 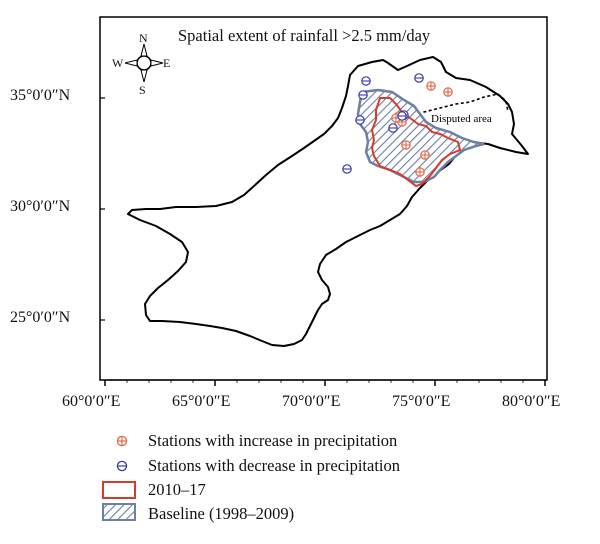 What do you see at coordinates (122, 441) in the screenshot?
I see `legend-increase-icon` at bounding box center [122, 441].